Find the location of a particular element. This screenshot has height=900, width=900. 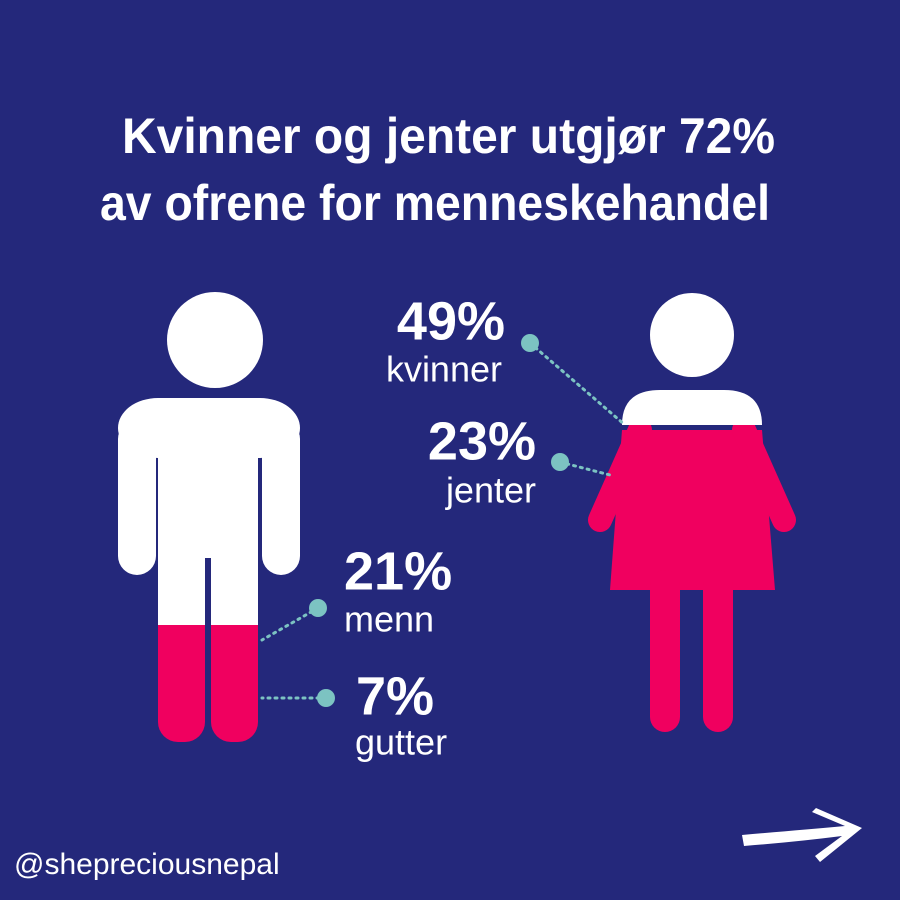

title-line: av ofrene for menneskehandel is located at coordinates (435, 203).